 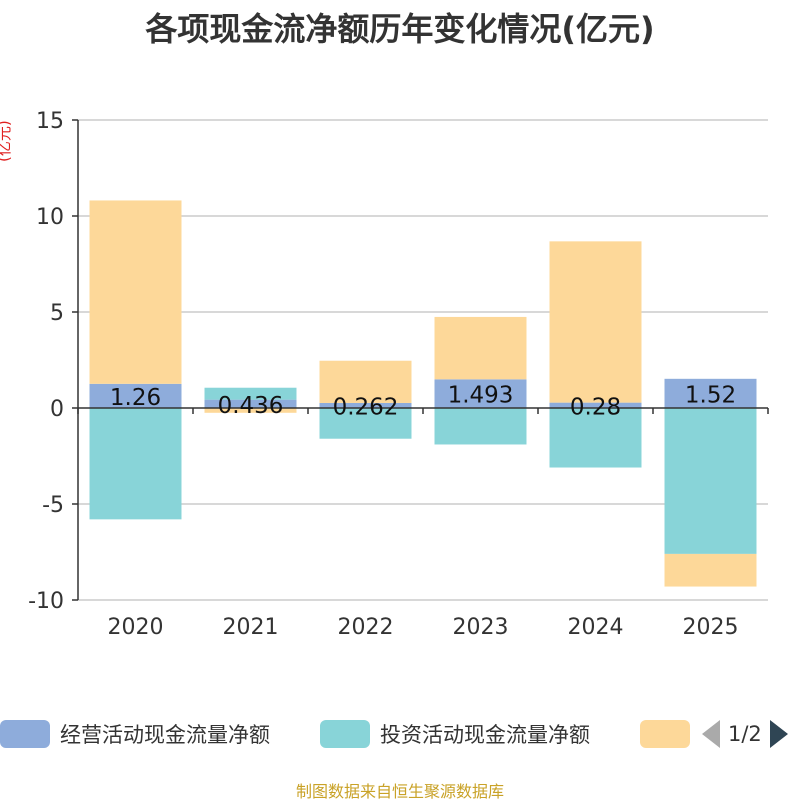 What do you see at coordinates (46, 601) in the screenshot?
I see `y-tick-label--10: -10` at bounding box center [46, 601].